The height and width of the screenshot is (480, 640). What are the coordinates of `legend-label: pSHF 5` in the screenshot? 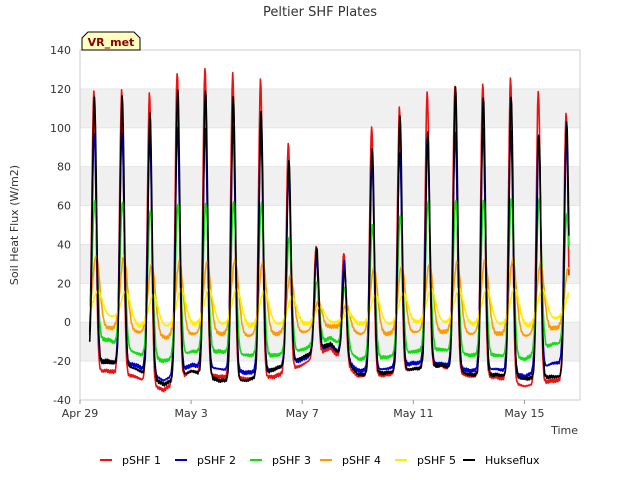 It's located at (436, 460).